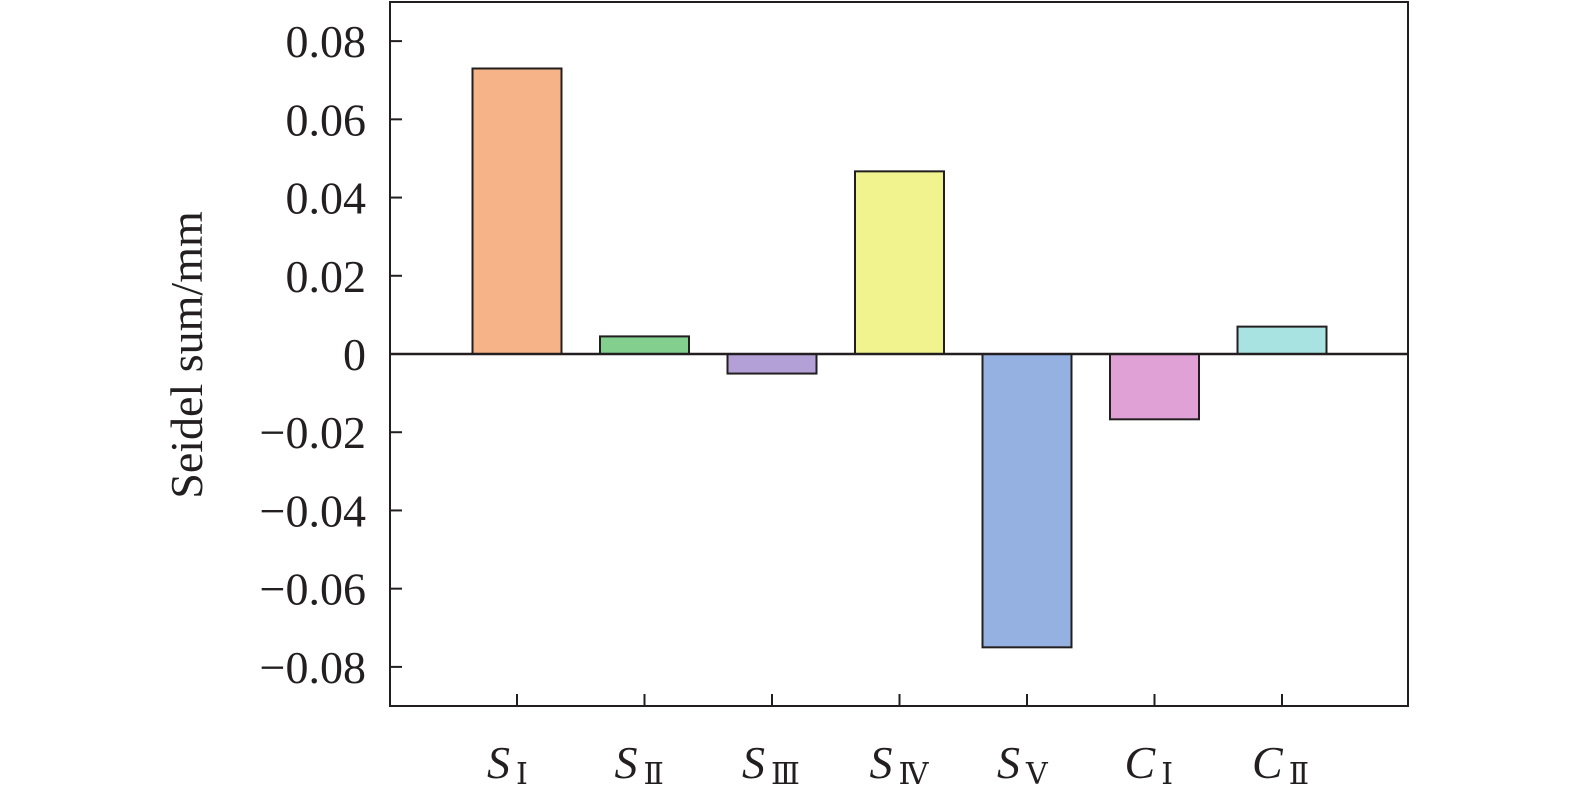  I want to click on y-axis: 0.08 0.06 0.04 0.02 0 −0.02 −0.04 −0.06 −0.08, so click(331, 354).